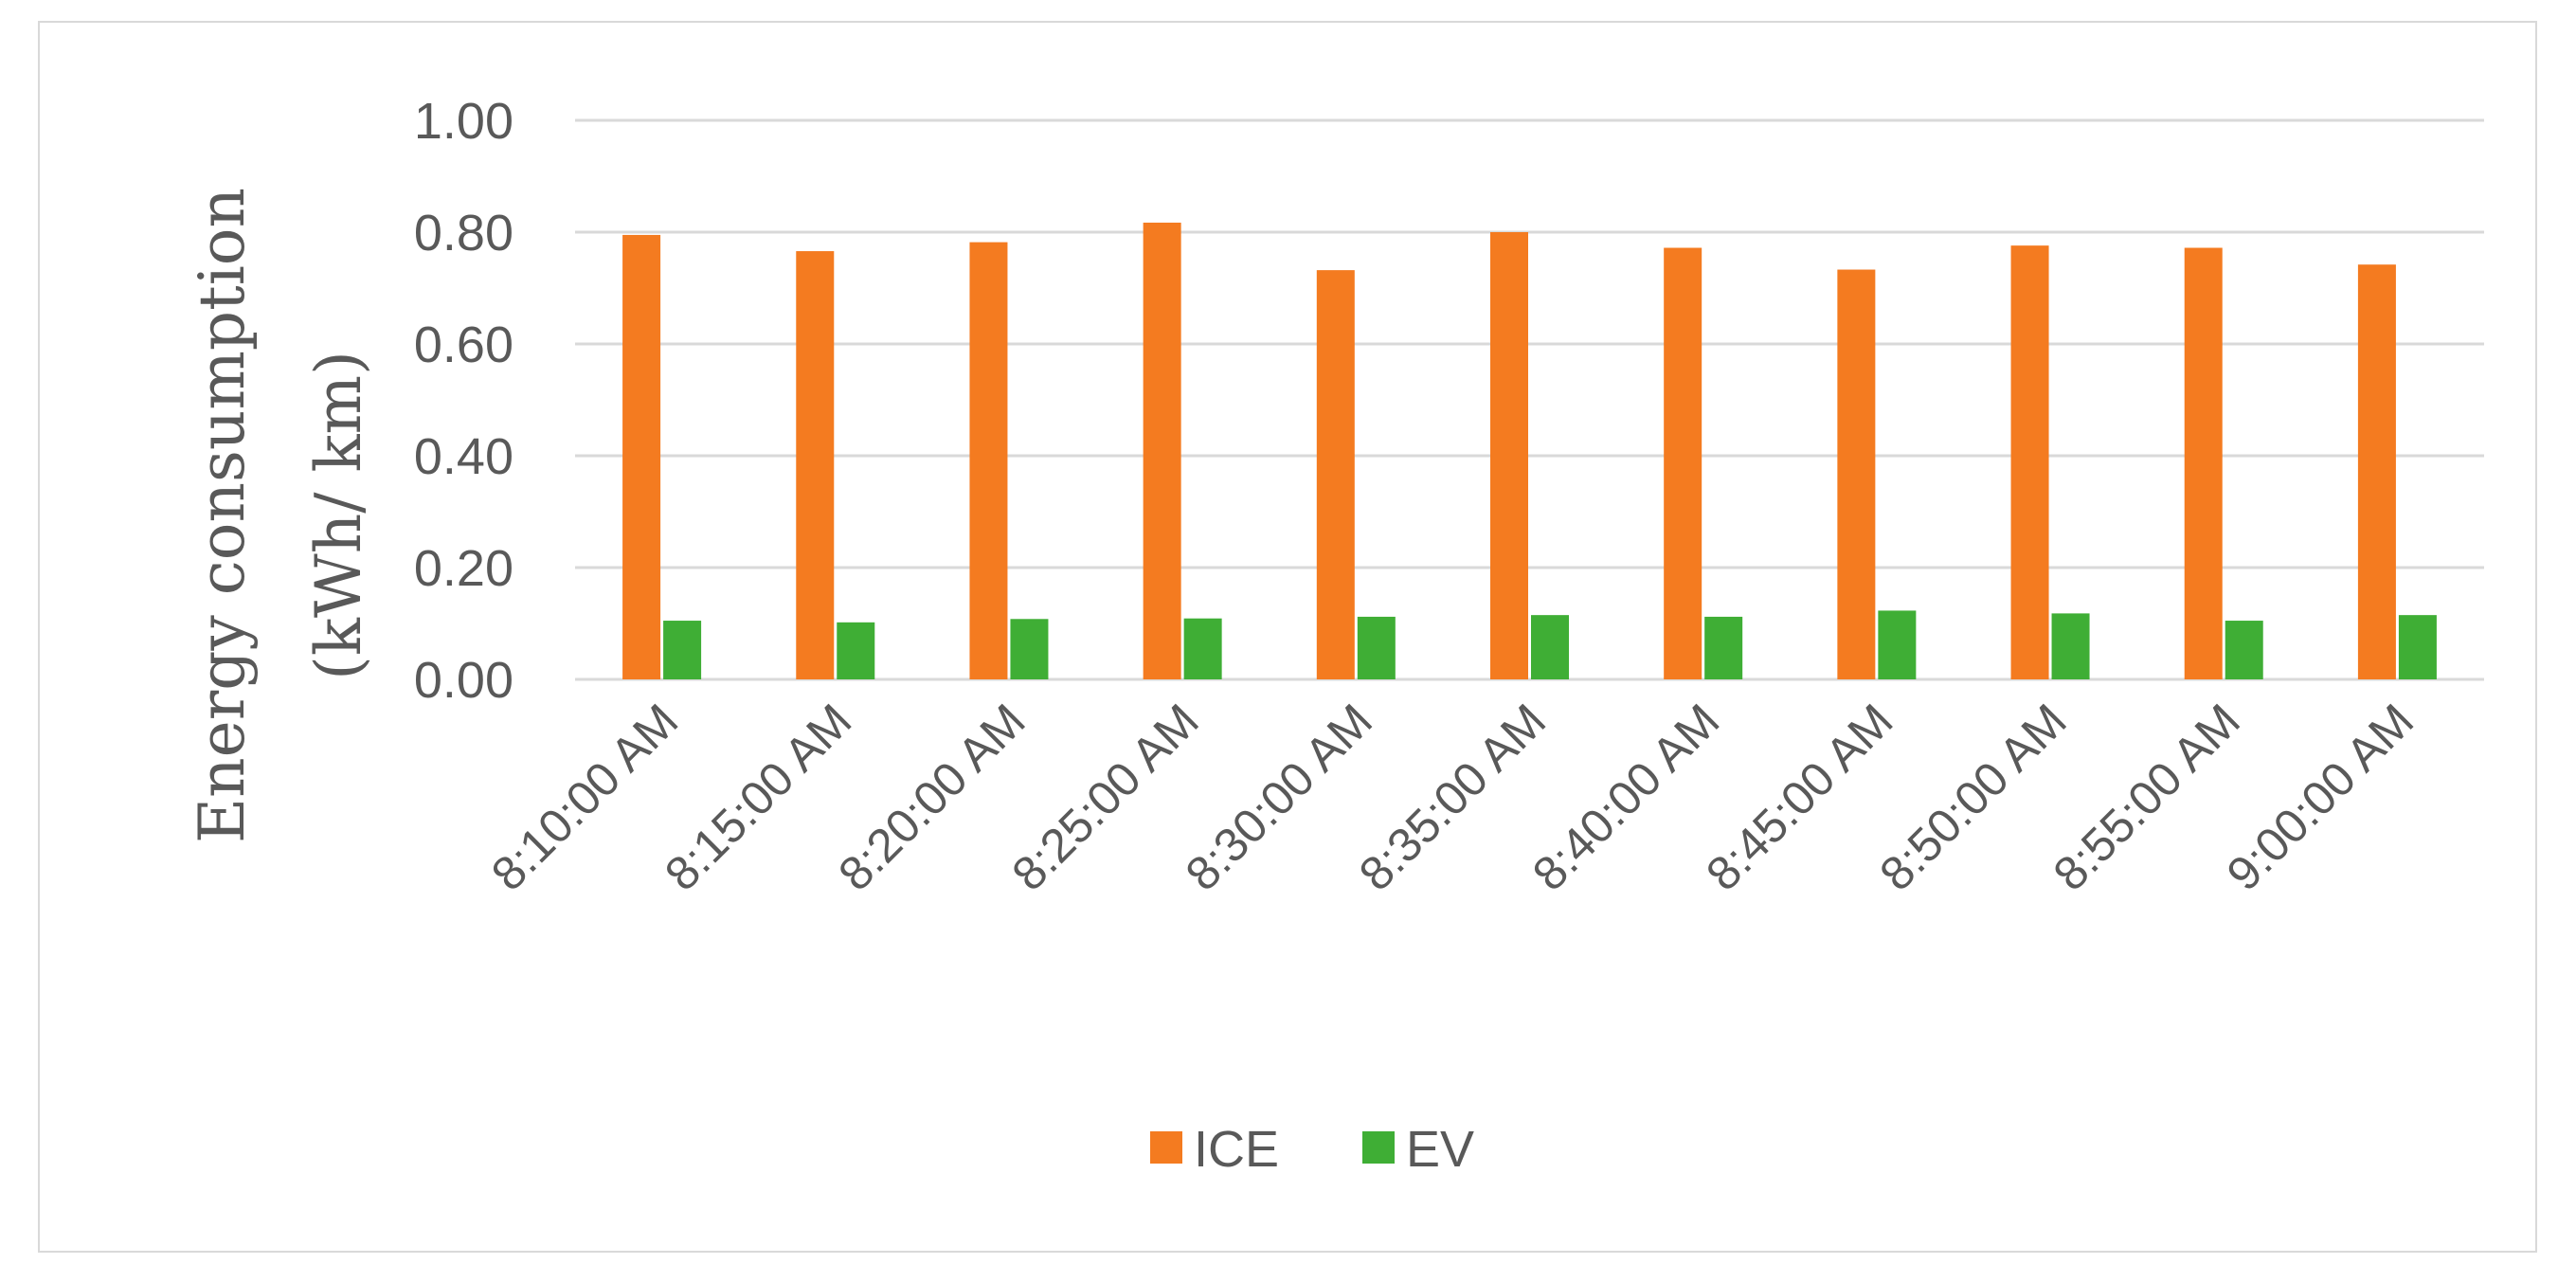  What do you see at coordinates (463, 122) in the screenshot?
I see `y-tick-label: 1.00` at bounding box center [463, 122].